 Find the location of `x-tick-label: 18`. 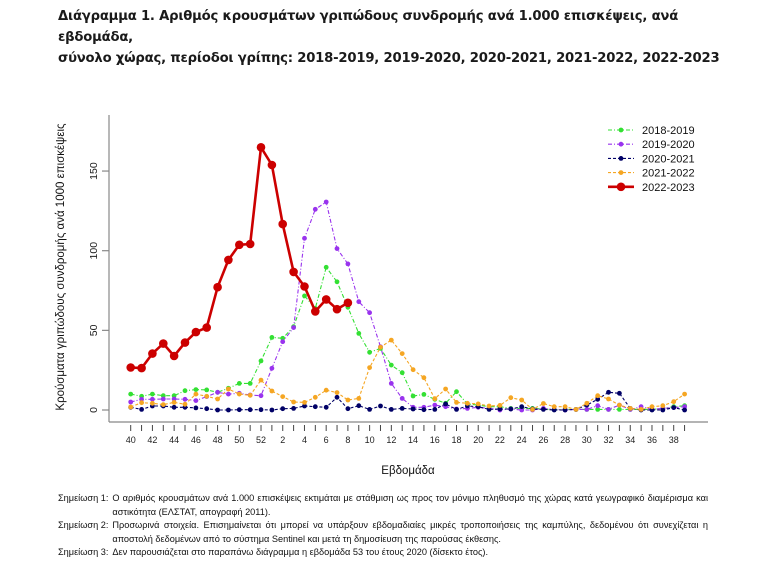

x-tick-label: 18 is located at coordinates (456, 440).